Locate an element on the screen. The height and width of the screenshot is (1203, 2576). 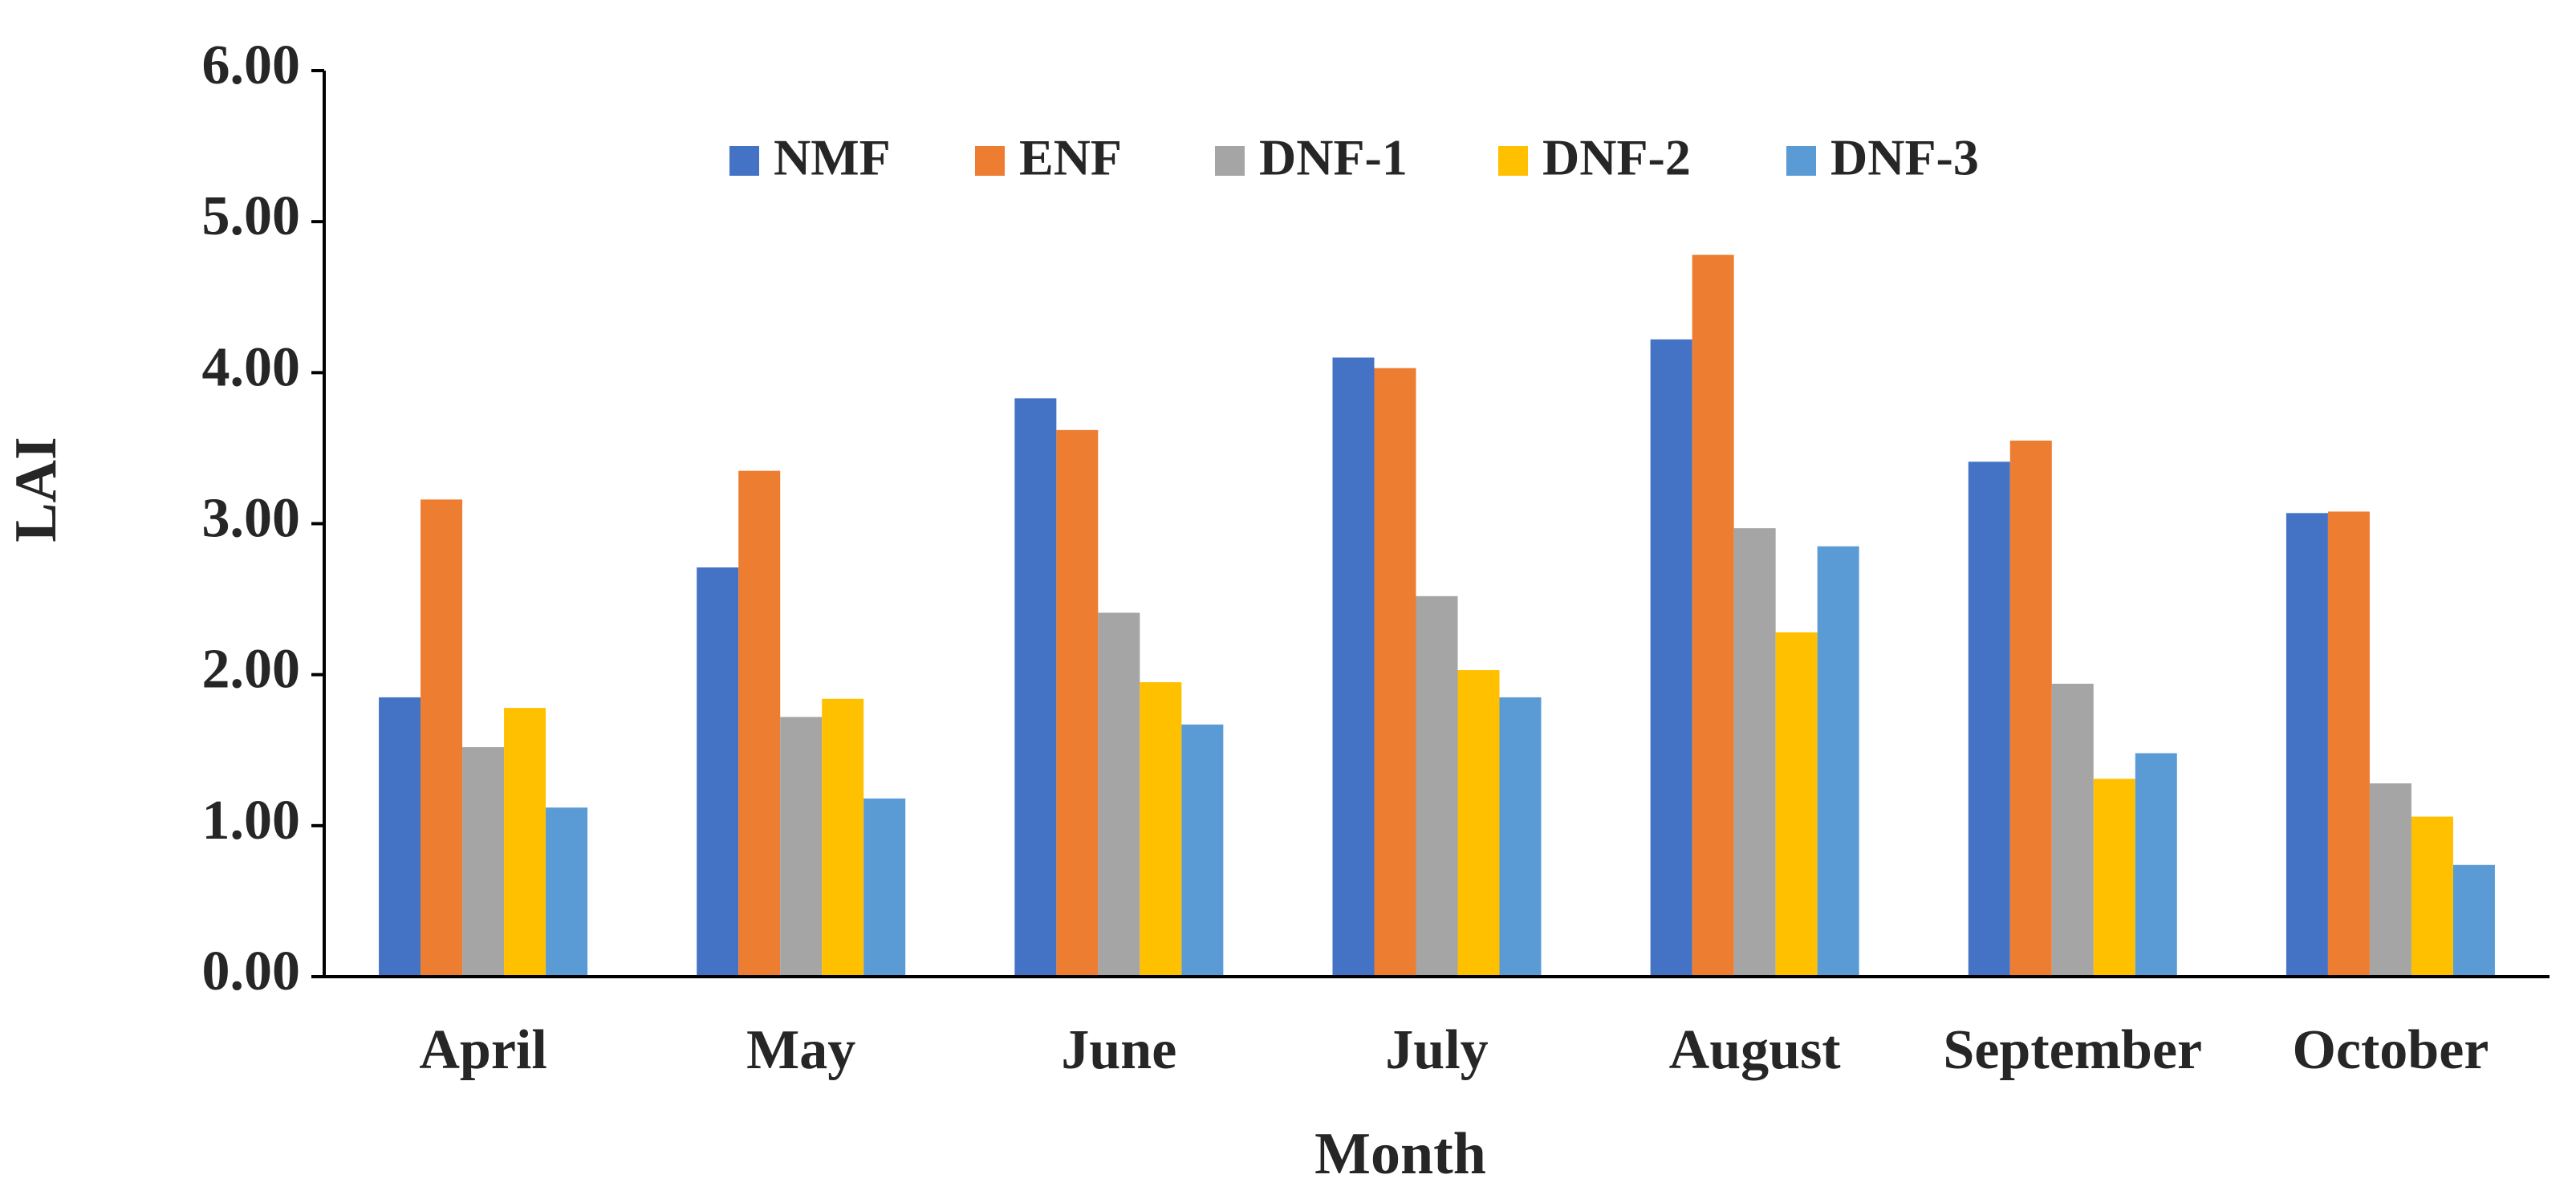
y-tick-label: 0.00 is located at coordinates (252, 971).